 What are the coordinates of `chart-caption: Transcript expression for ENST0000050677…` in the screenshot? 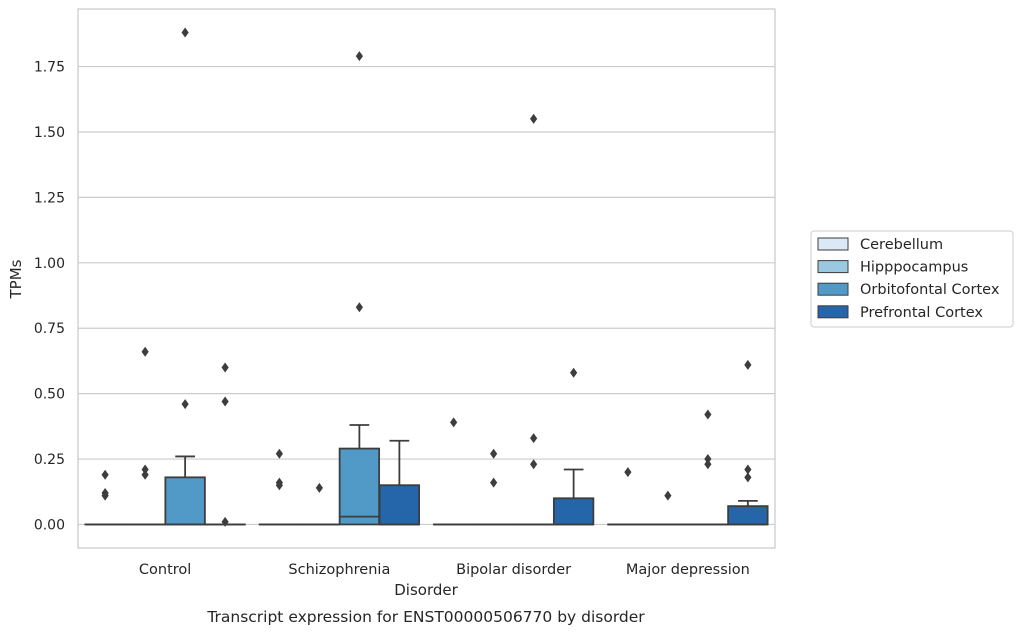 It's located at (425, 617).